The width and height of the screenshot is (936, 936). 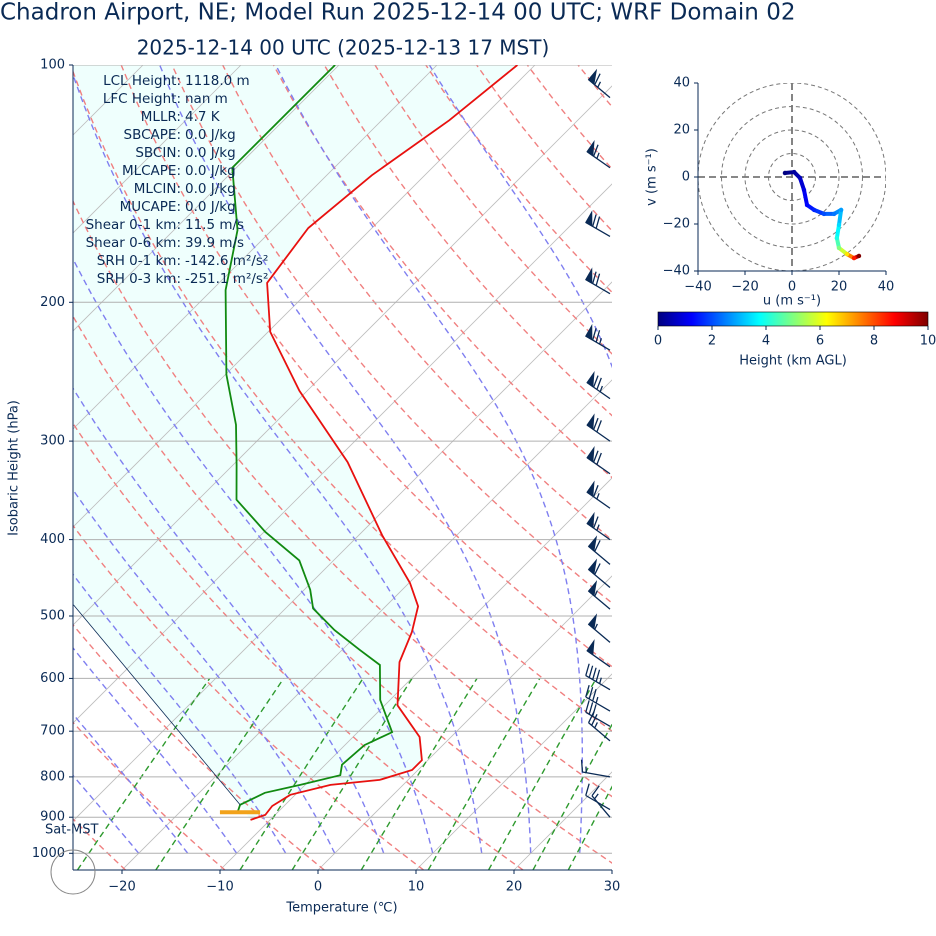 I want to click on colorbar, so click(x=793, y=319).